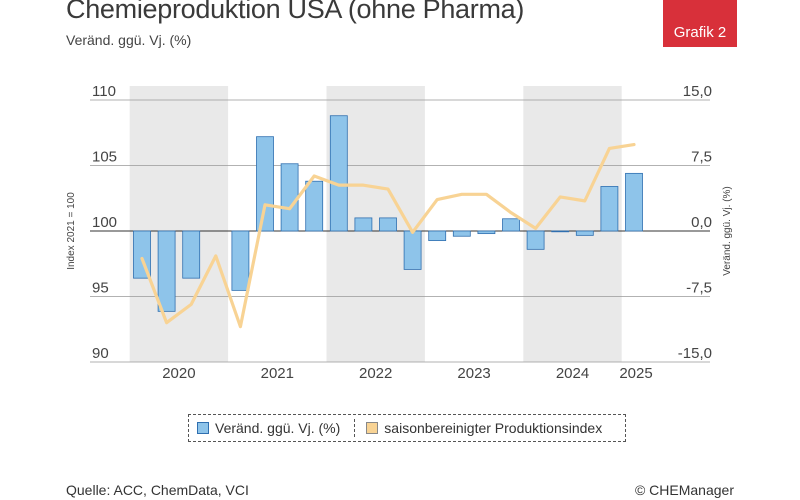 This screenshot has height=500, width=800. I want to click on bar-2022-Q1, so click(338, 173).